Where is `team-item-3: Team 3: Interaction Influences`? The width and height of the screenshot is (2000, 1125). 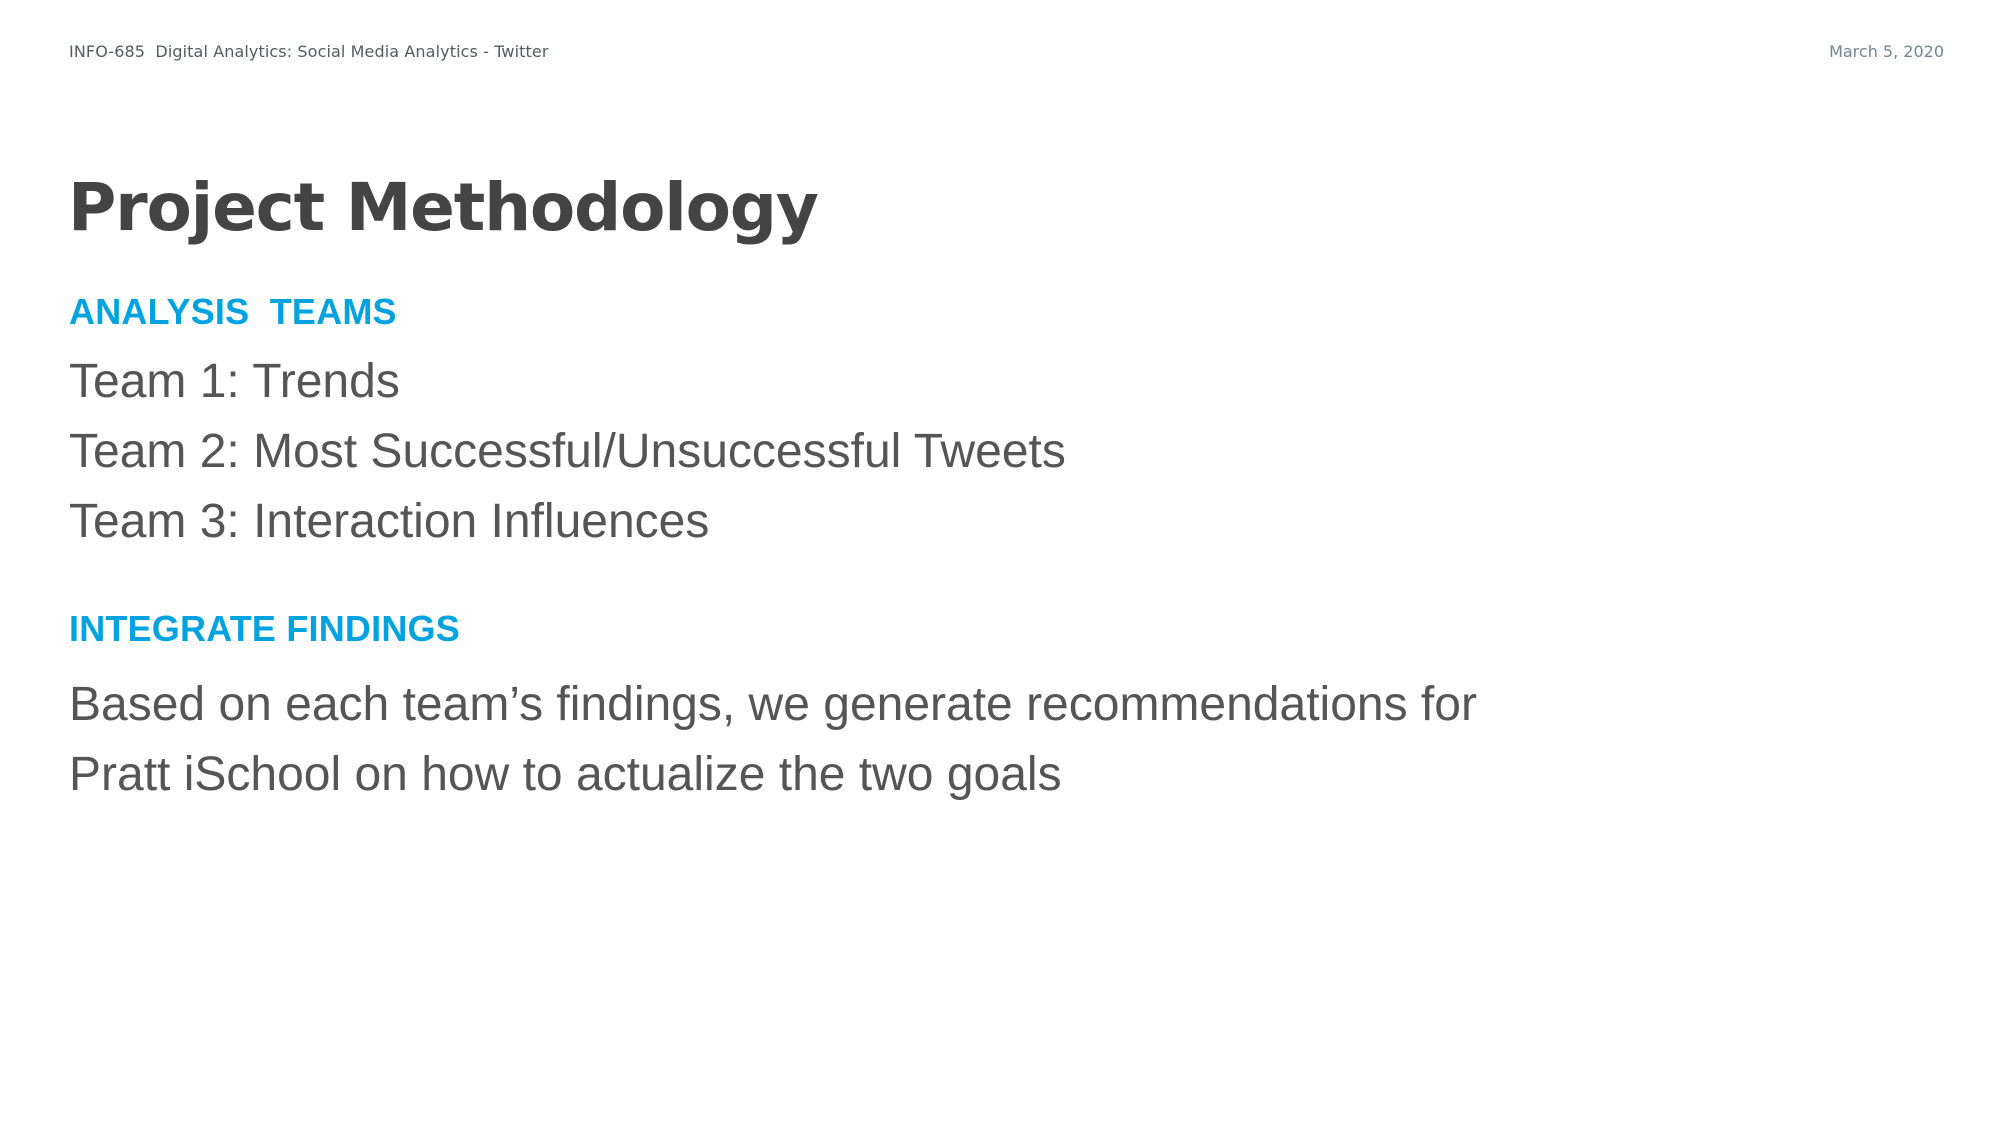
team-item-3: Team 3: Interaction Influences is located at coordinates (389, 521).